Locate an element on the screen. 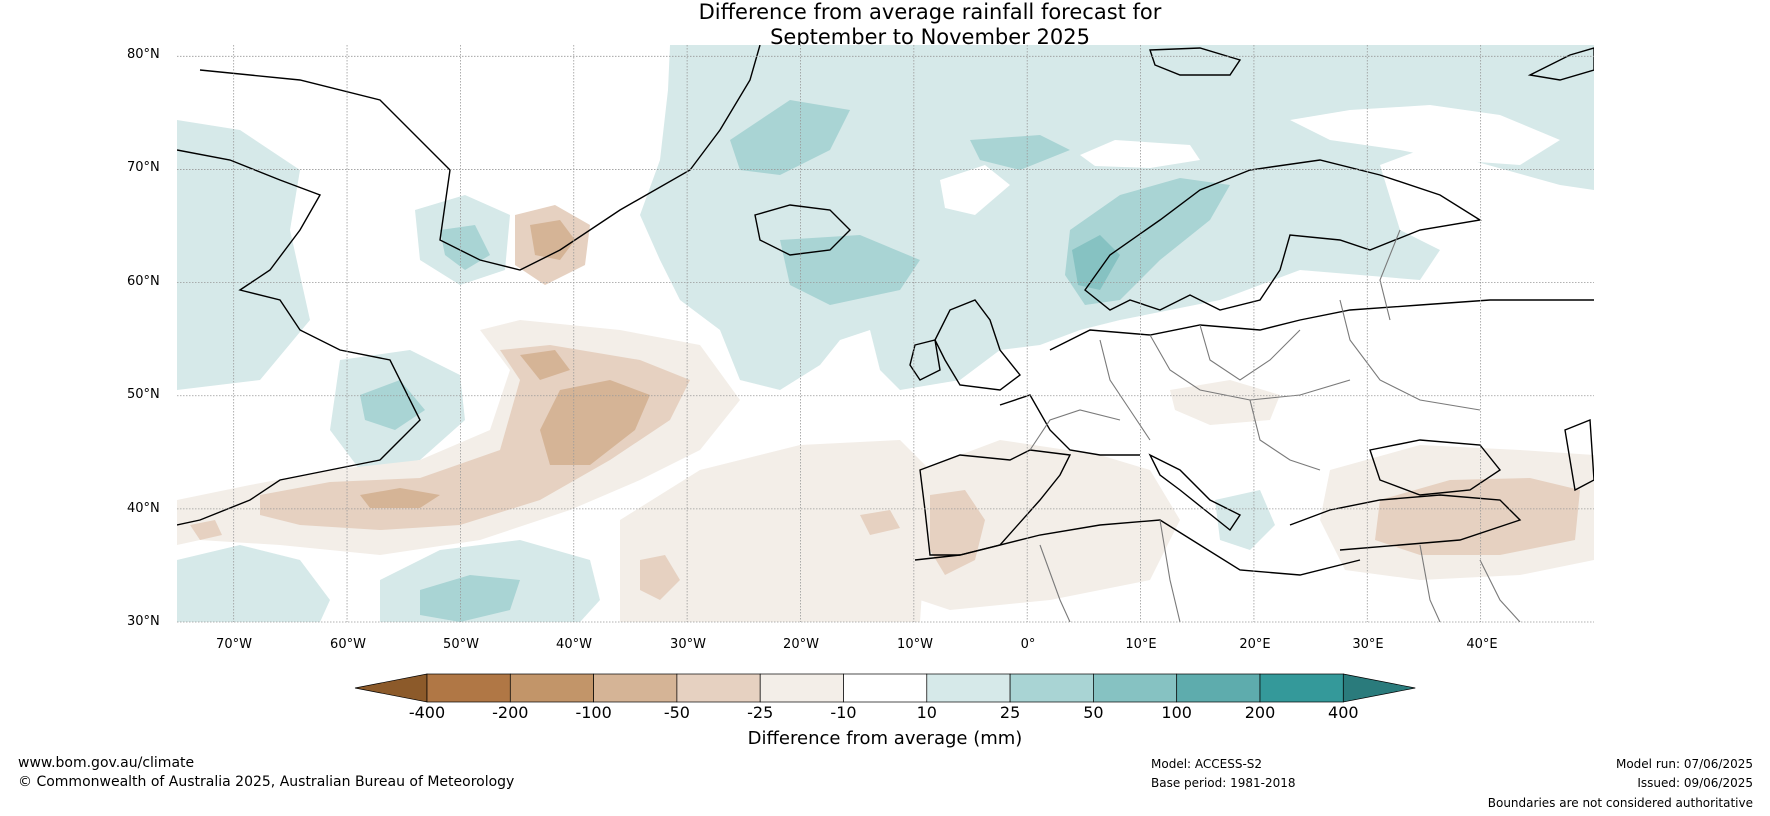 Image resolution: width=1770 pixels, height=816 pixels. lon-label-40e: 40°E is located at coordinates (1482, 644).